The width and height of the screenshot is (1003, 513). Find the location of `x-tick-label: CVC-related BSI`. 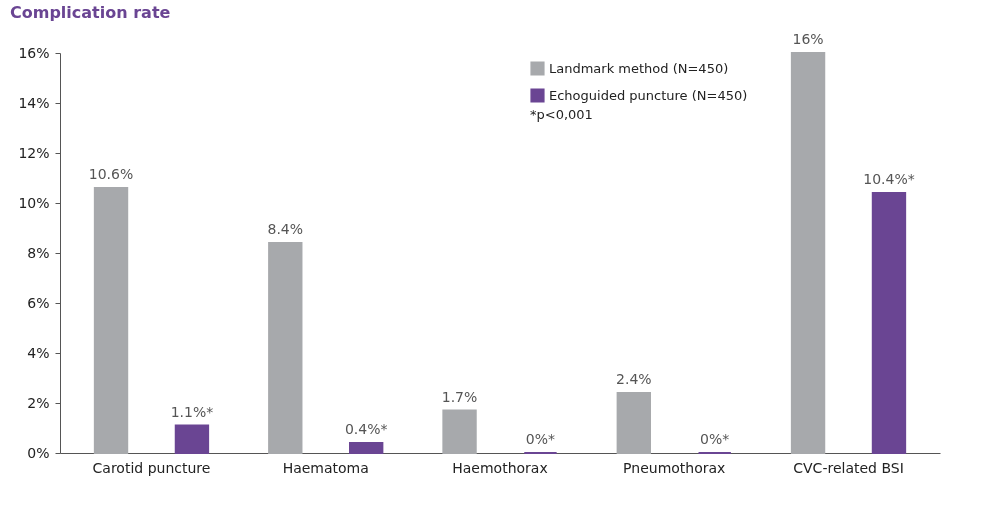

x-tick-label: CVC-related BSI is located at coordinates (848, 467).